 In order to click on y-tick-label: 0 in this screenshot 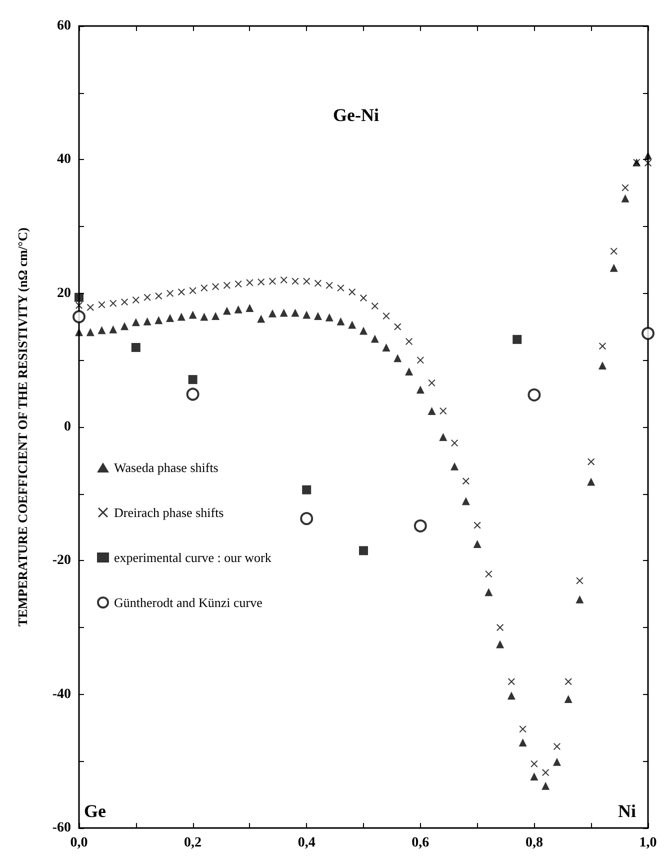, I will do `click(67, 427)`.